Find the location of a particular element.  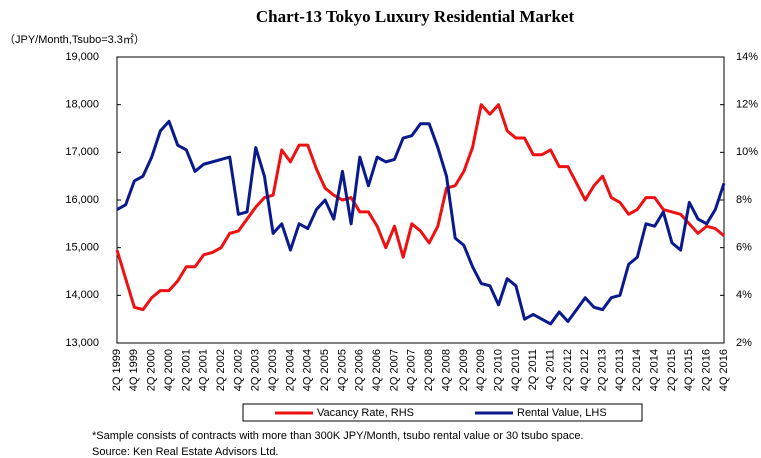

x-tick-label: 4Q 2008 is located at coordinates (446, 370).